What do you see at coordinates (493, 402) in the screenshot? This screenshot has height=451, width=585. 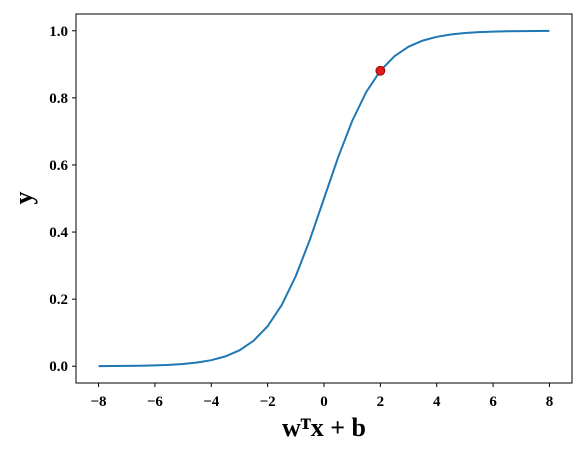 I see `x-tick-label: 6` at bounding box center [493, 402].